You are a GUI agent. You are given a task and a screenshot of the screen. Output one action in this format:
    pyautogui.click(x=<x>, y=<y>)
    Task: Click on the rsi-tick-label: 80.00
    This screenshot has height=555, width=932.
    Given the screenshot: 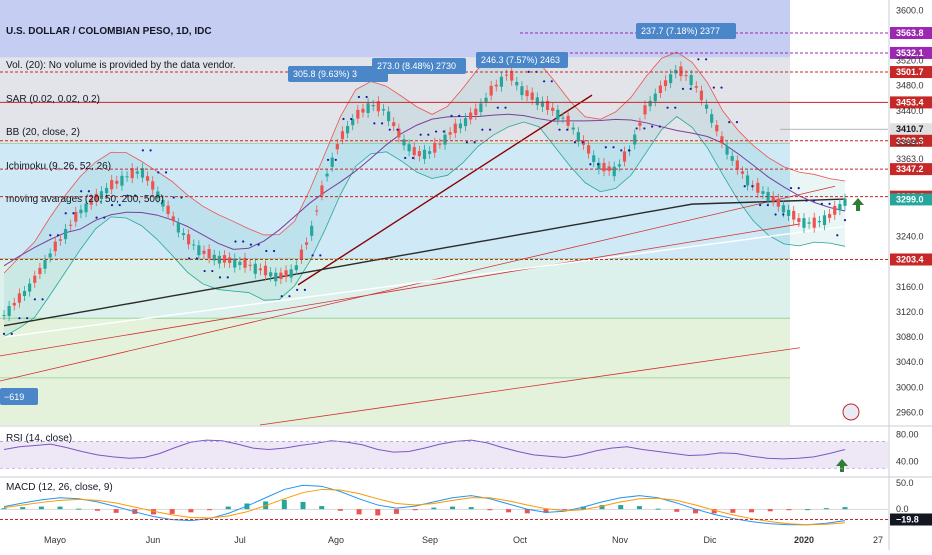 What is the action you would take?
    pyautogui.click(x=907, y=435)
    